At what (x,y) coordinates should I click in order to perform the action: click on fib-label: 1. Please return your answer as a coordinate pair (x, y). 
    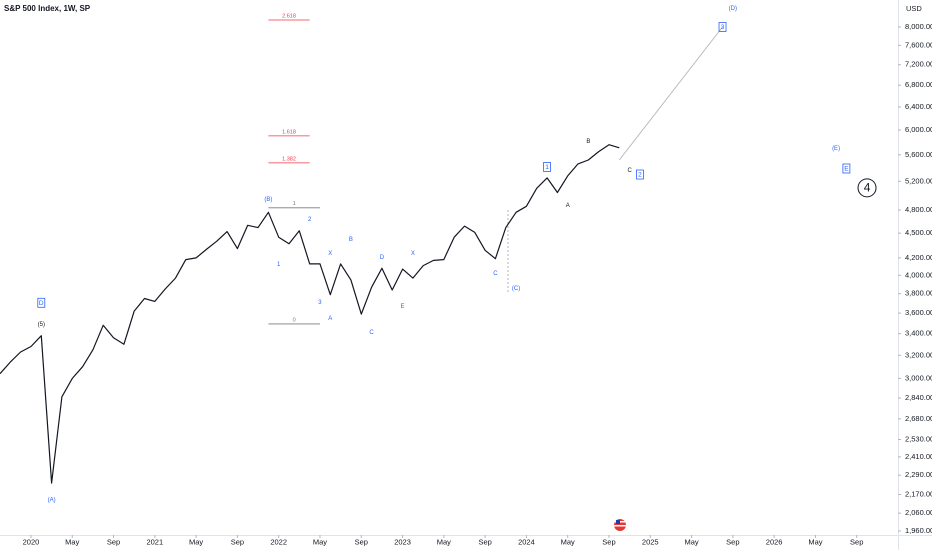
    Looking at the image, I should click on (294, 204).